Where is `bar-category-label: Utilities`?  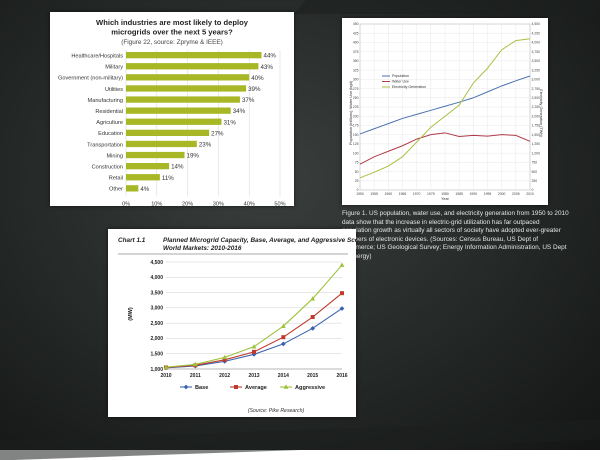
bar-category-label: Utilities is located at coordinates (114, 90).